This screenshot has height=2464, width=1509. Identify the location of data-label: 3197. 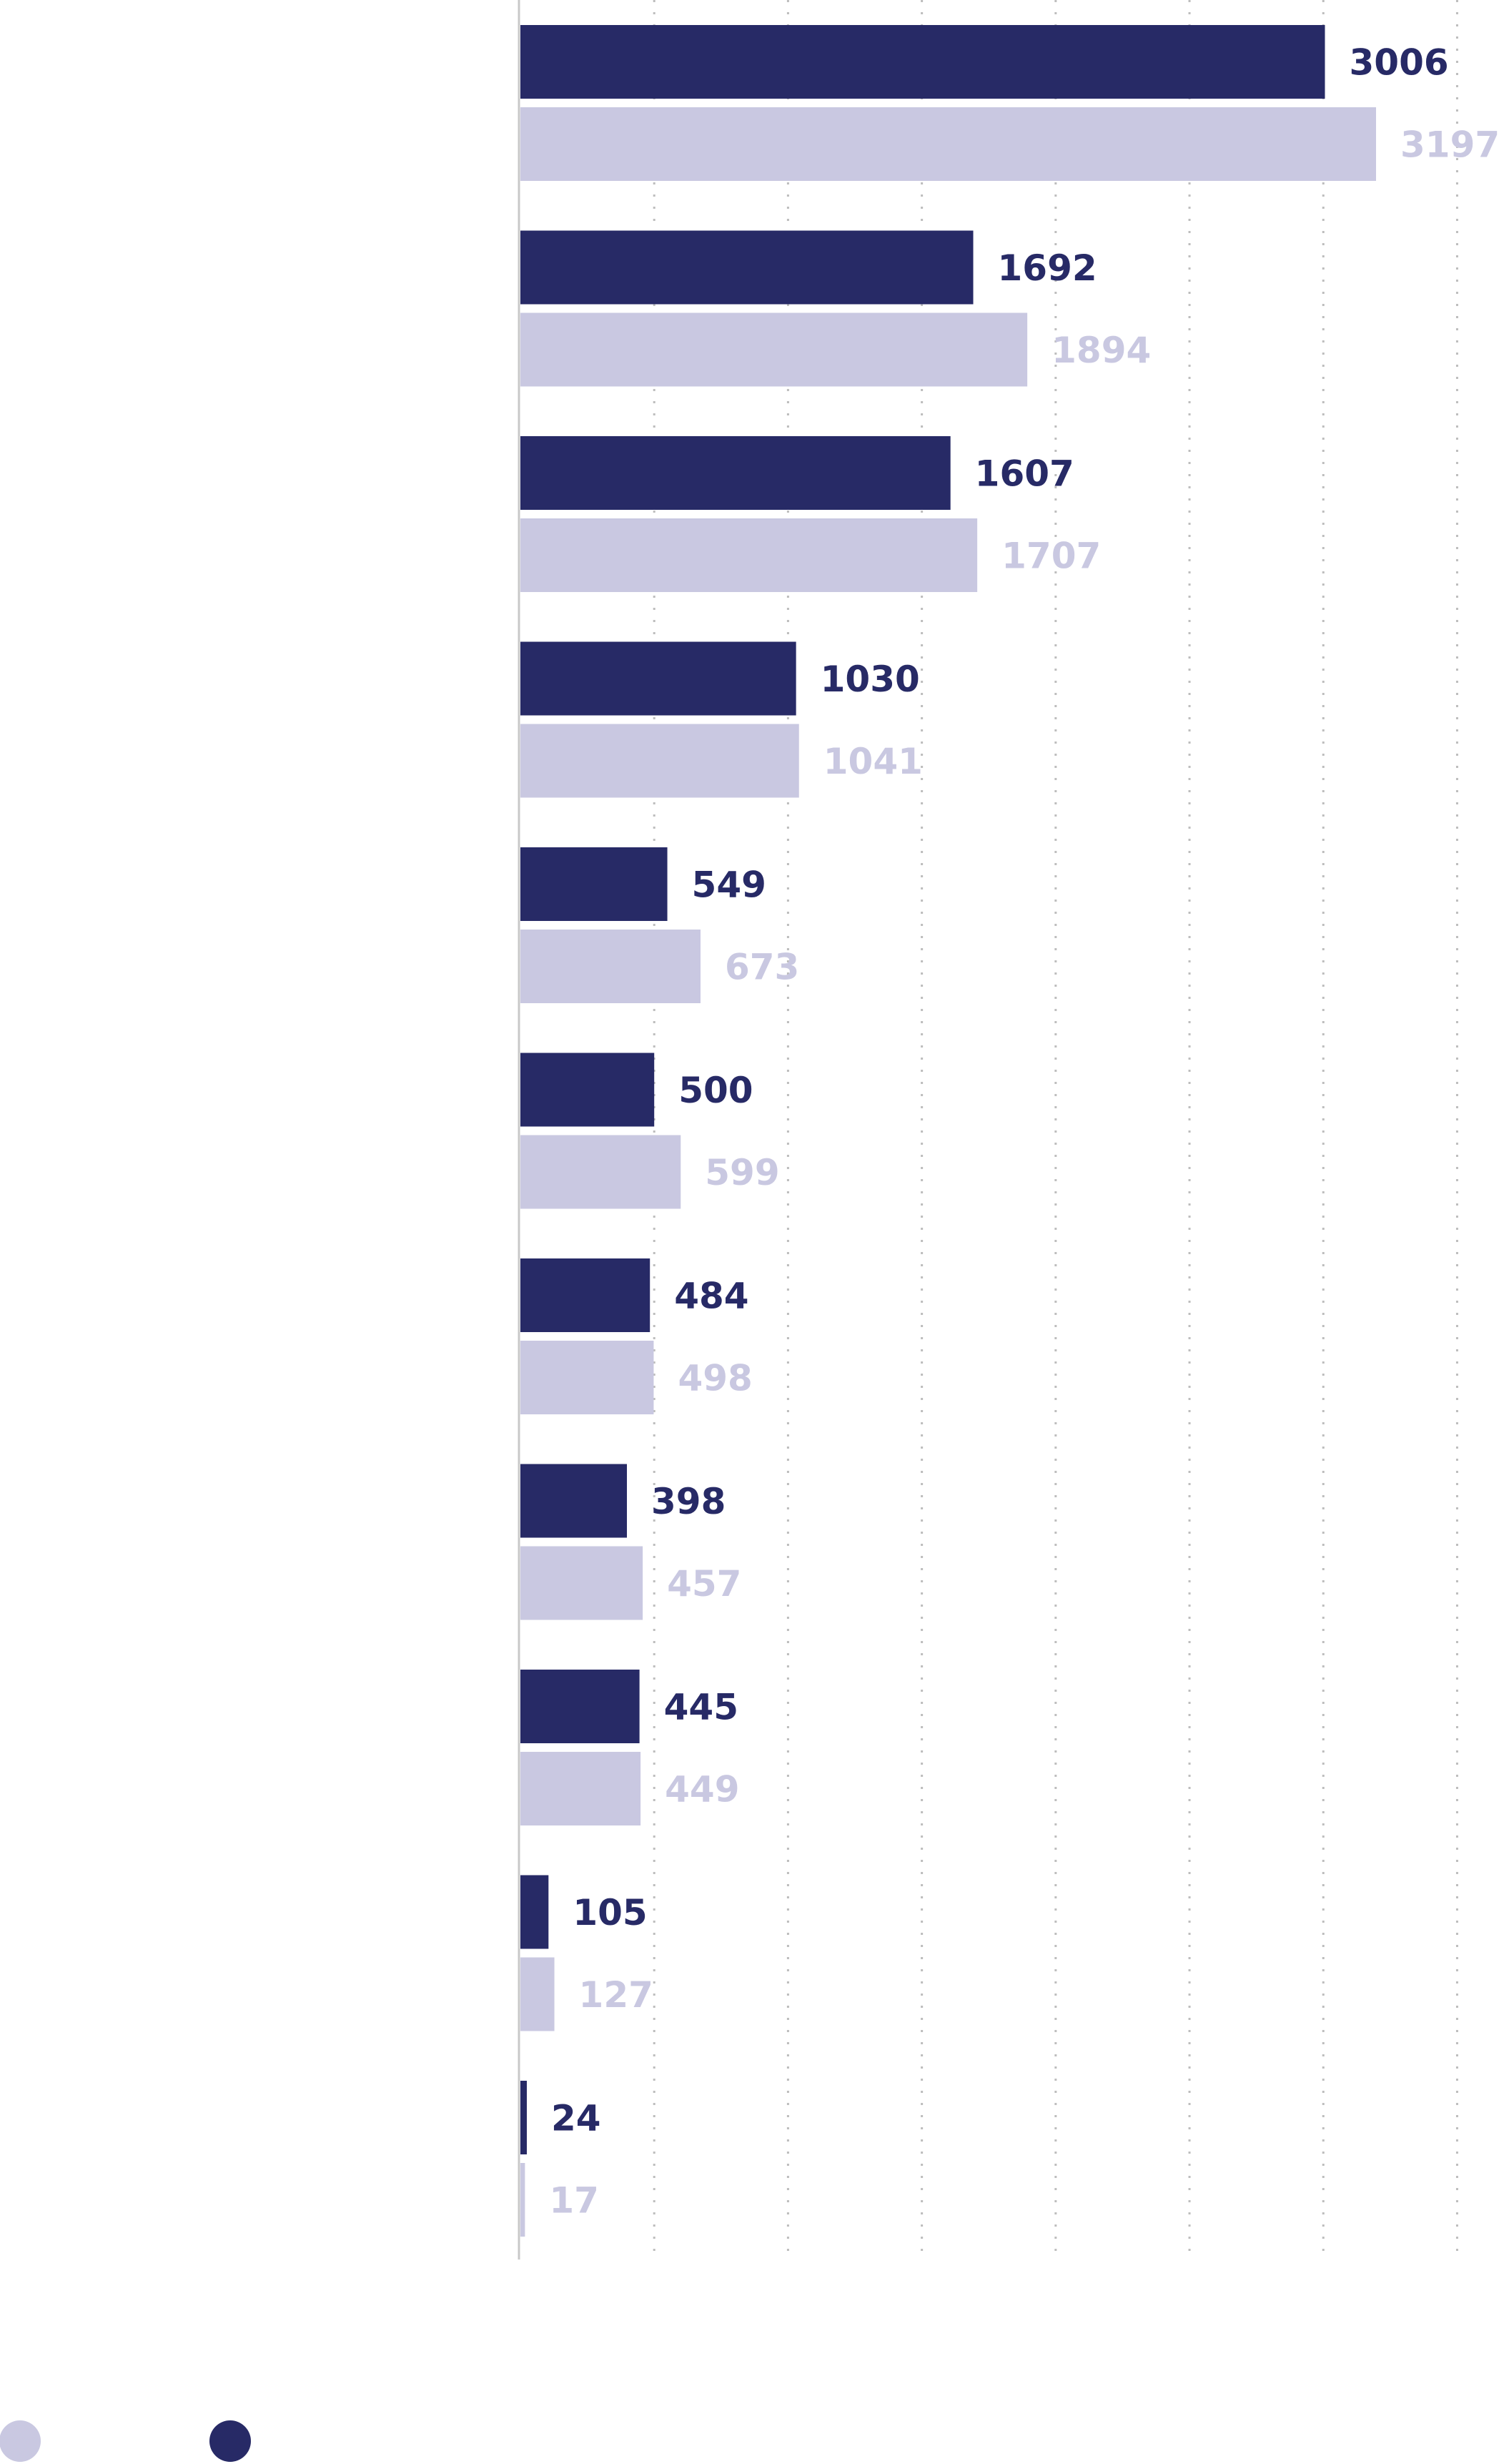
(1450, 145).